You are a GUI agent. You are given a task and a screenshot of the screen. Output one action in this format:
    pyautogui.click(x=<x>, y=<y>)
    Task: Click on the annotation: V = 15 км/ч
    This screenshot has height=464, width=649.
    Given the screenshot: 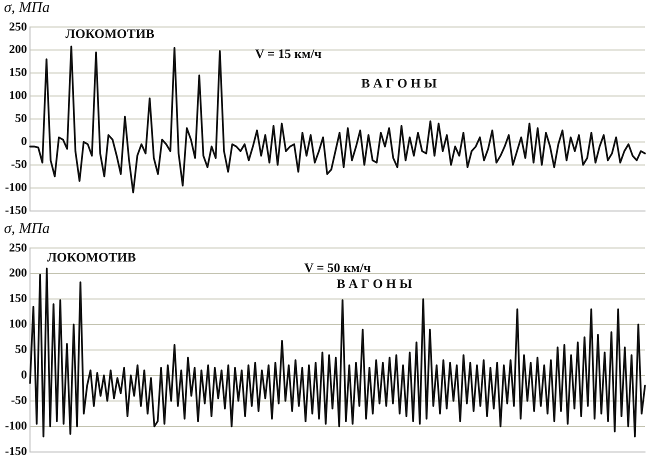 What is the action you would take?
    pyautogui.click(x=288, y=54)
    